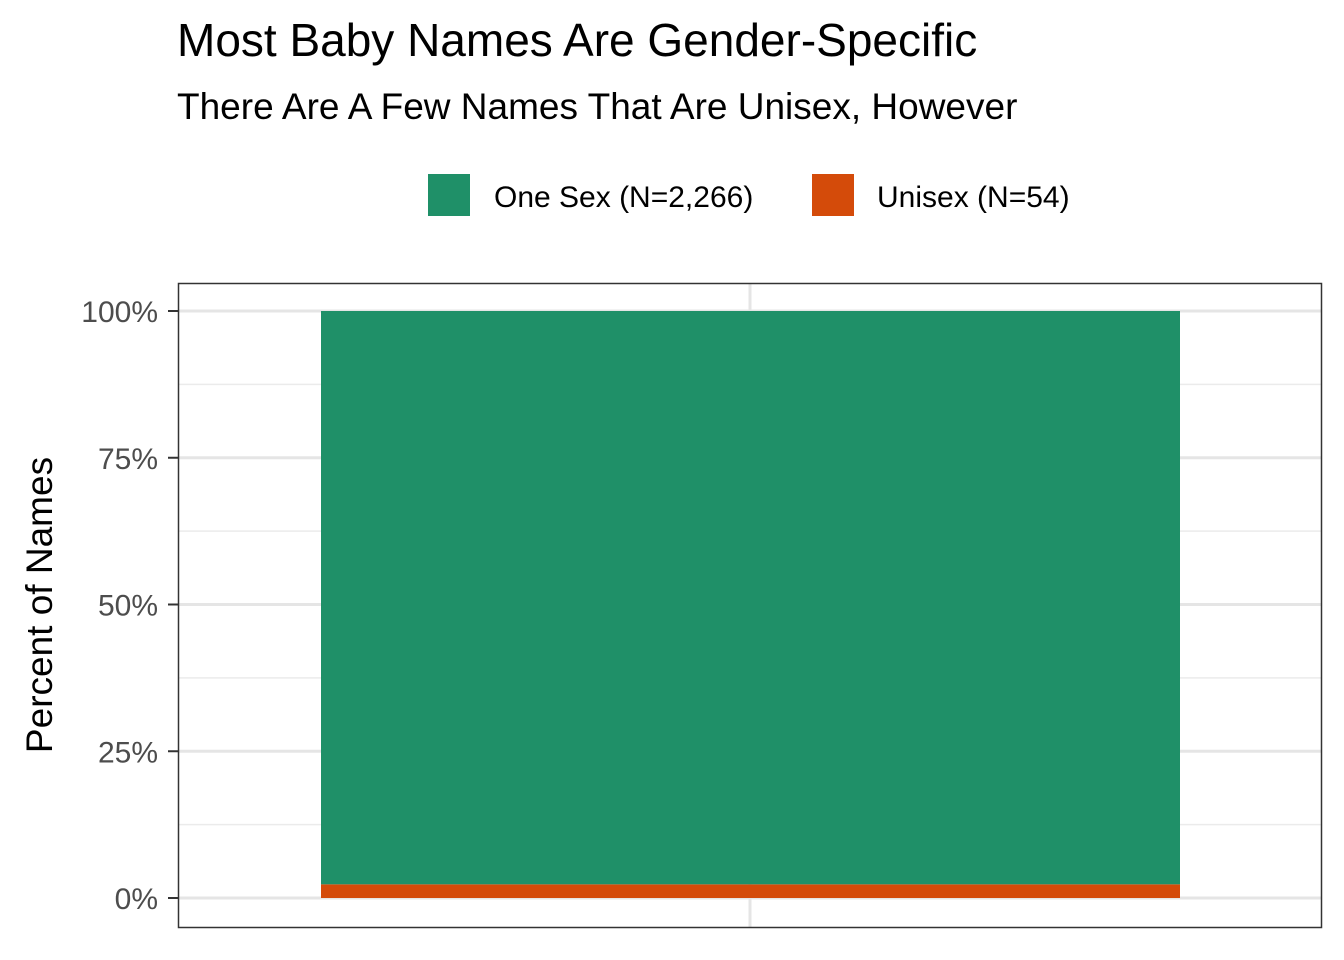 The height and width of the screenshot is (960, 1344). I want to click on y-tick-label: 100%, so click(119, 312).